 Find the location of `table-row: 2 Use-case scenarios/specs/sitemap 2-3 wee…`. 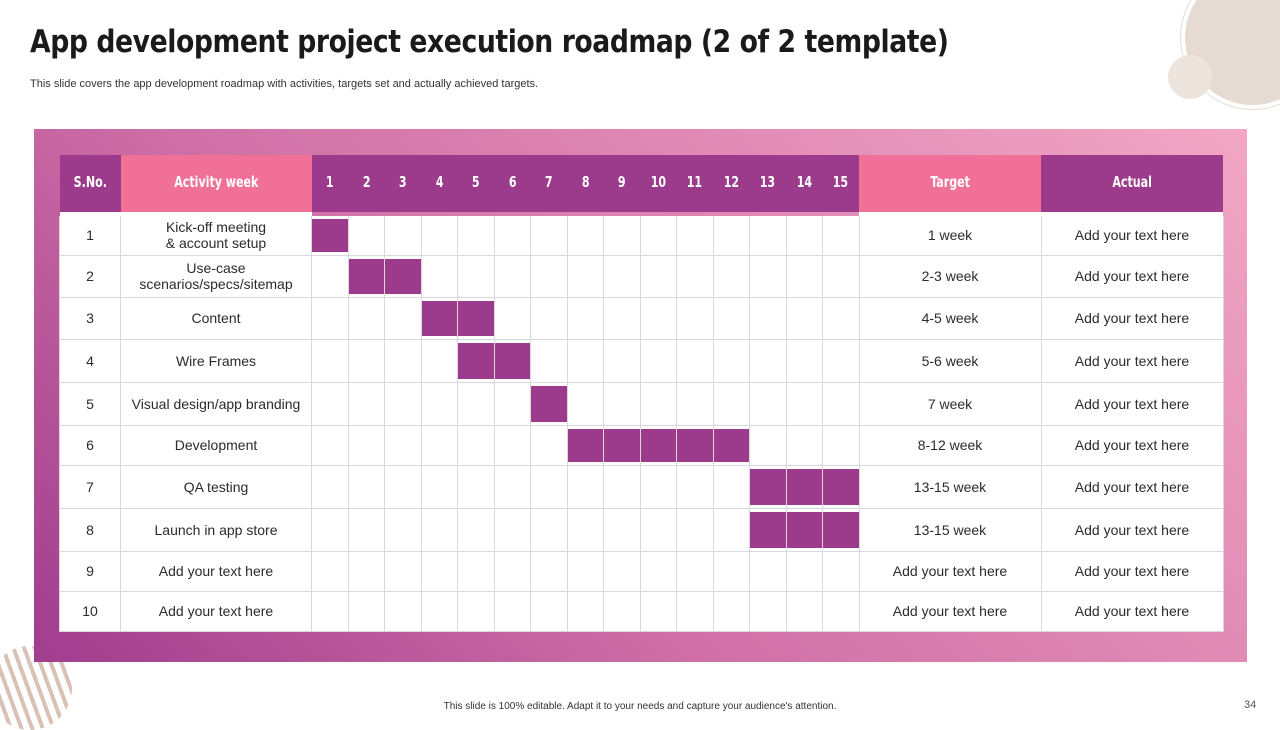

table-row: 2 Use-case scenarios/specs/sitemap 2-3 wee… is located at coordinates (641, 276).